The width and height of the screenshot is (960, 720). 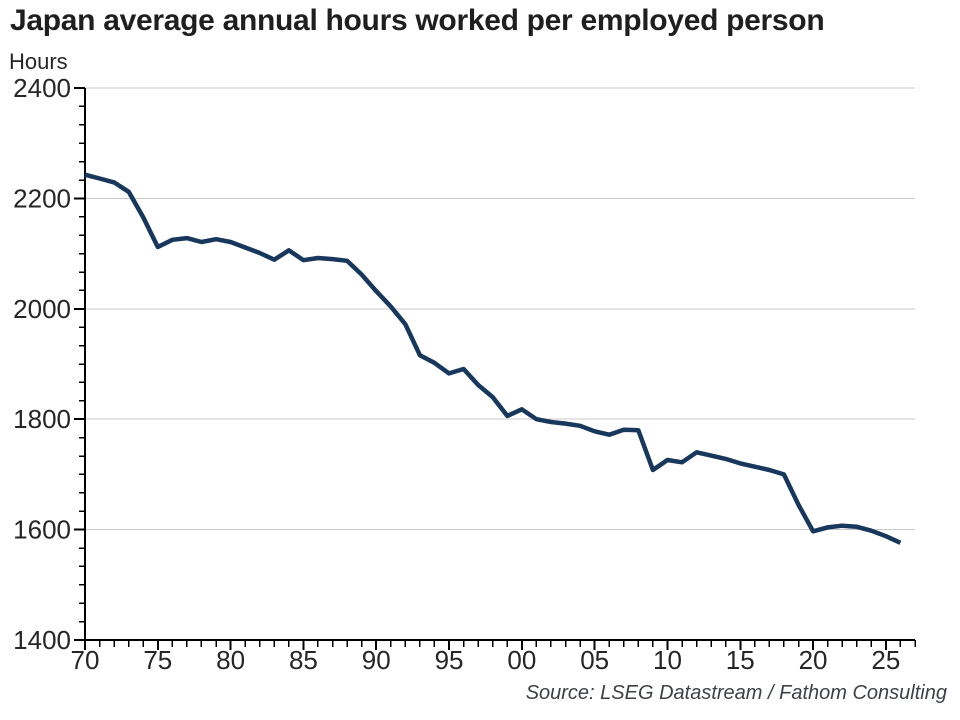 What do you see at coordinates (885, 660) in the screenshot?
I see `x-tick-label: 25` at bounding box center [885, 660].